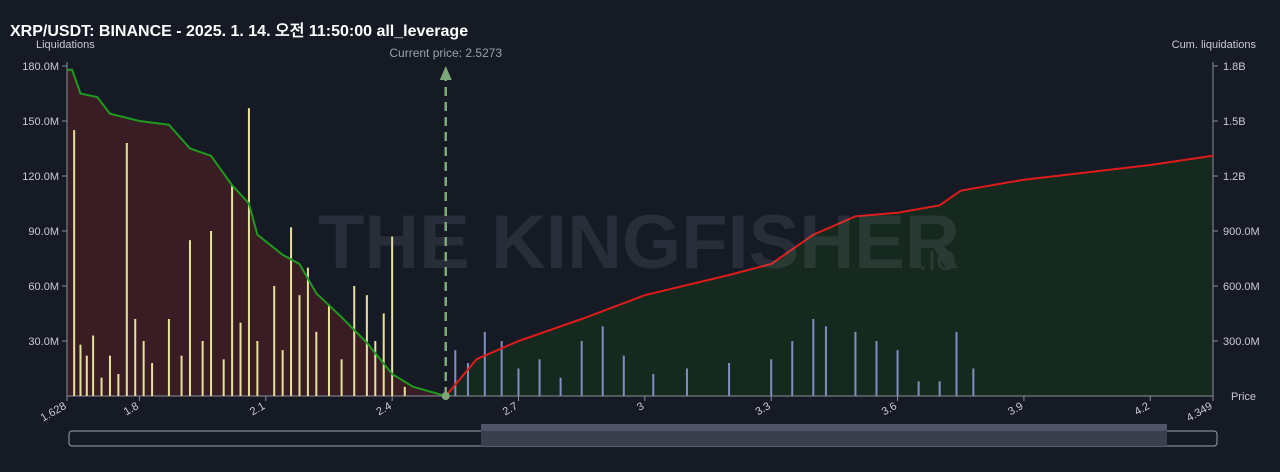 The height and width of the screenshot is (472, 1280). I want to click on watermark-suffix: .io, so click(937, 257).